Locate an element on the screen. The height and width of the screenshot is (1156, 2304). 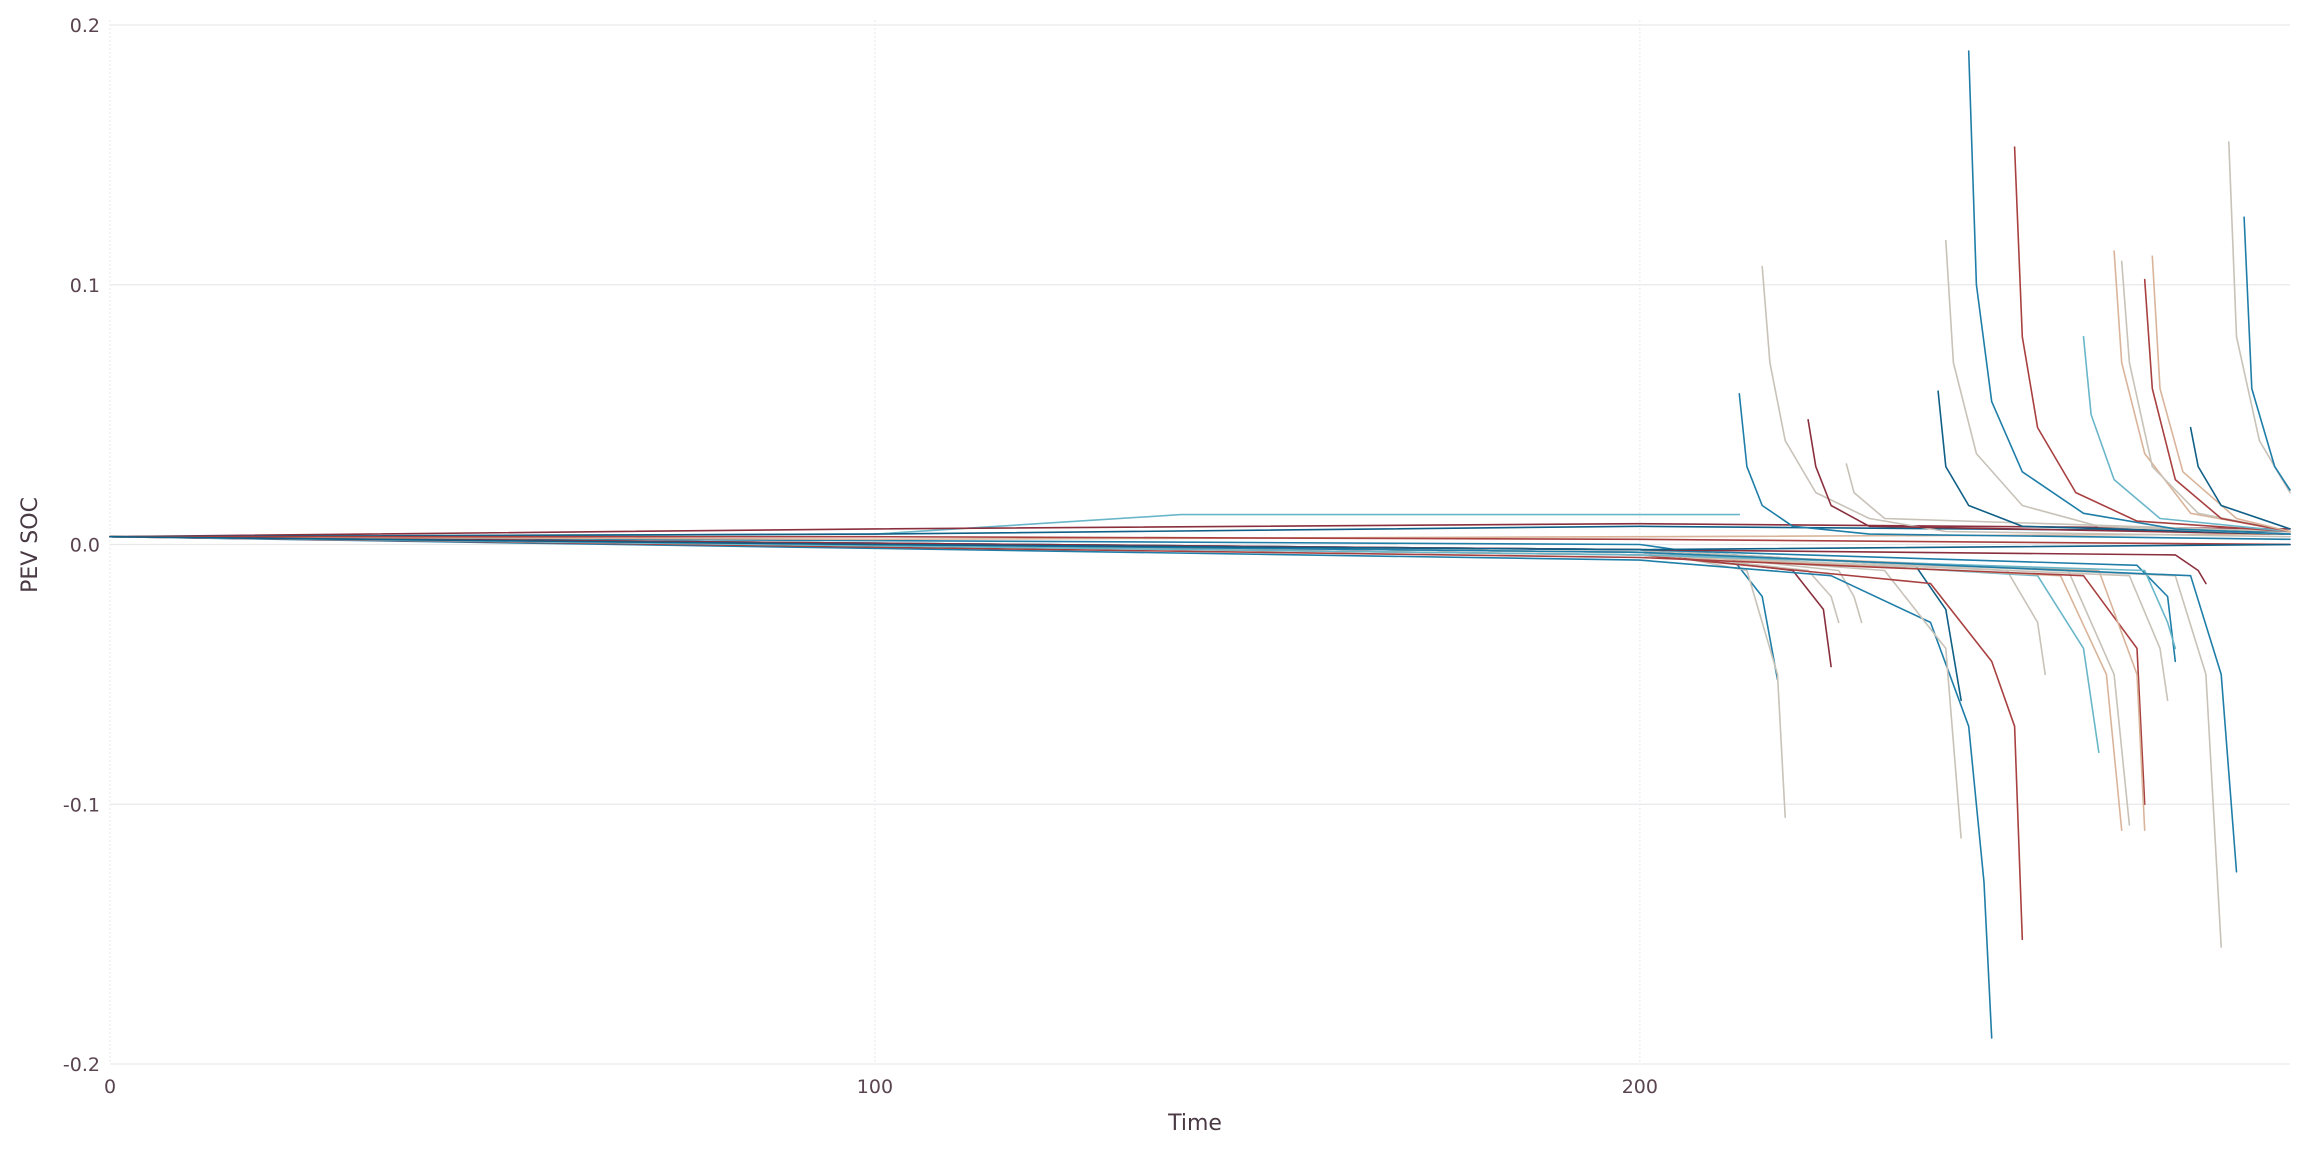
x-tick-label: 100 is located at coordinates (875, 1087).